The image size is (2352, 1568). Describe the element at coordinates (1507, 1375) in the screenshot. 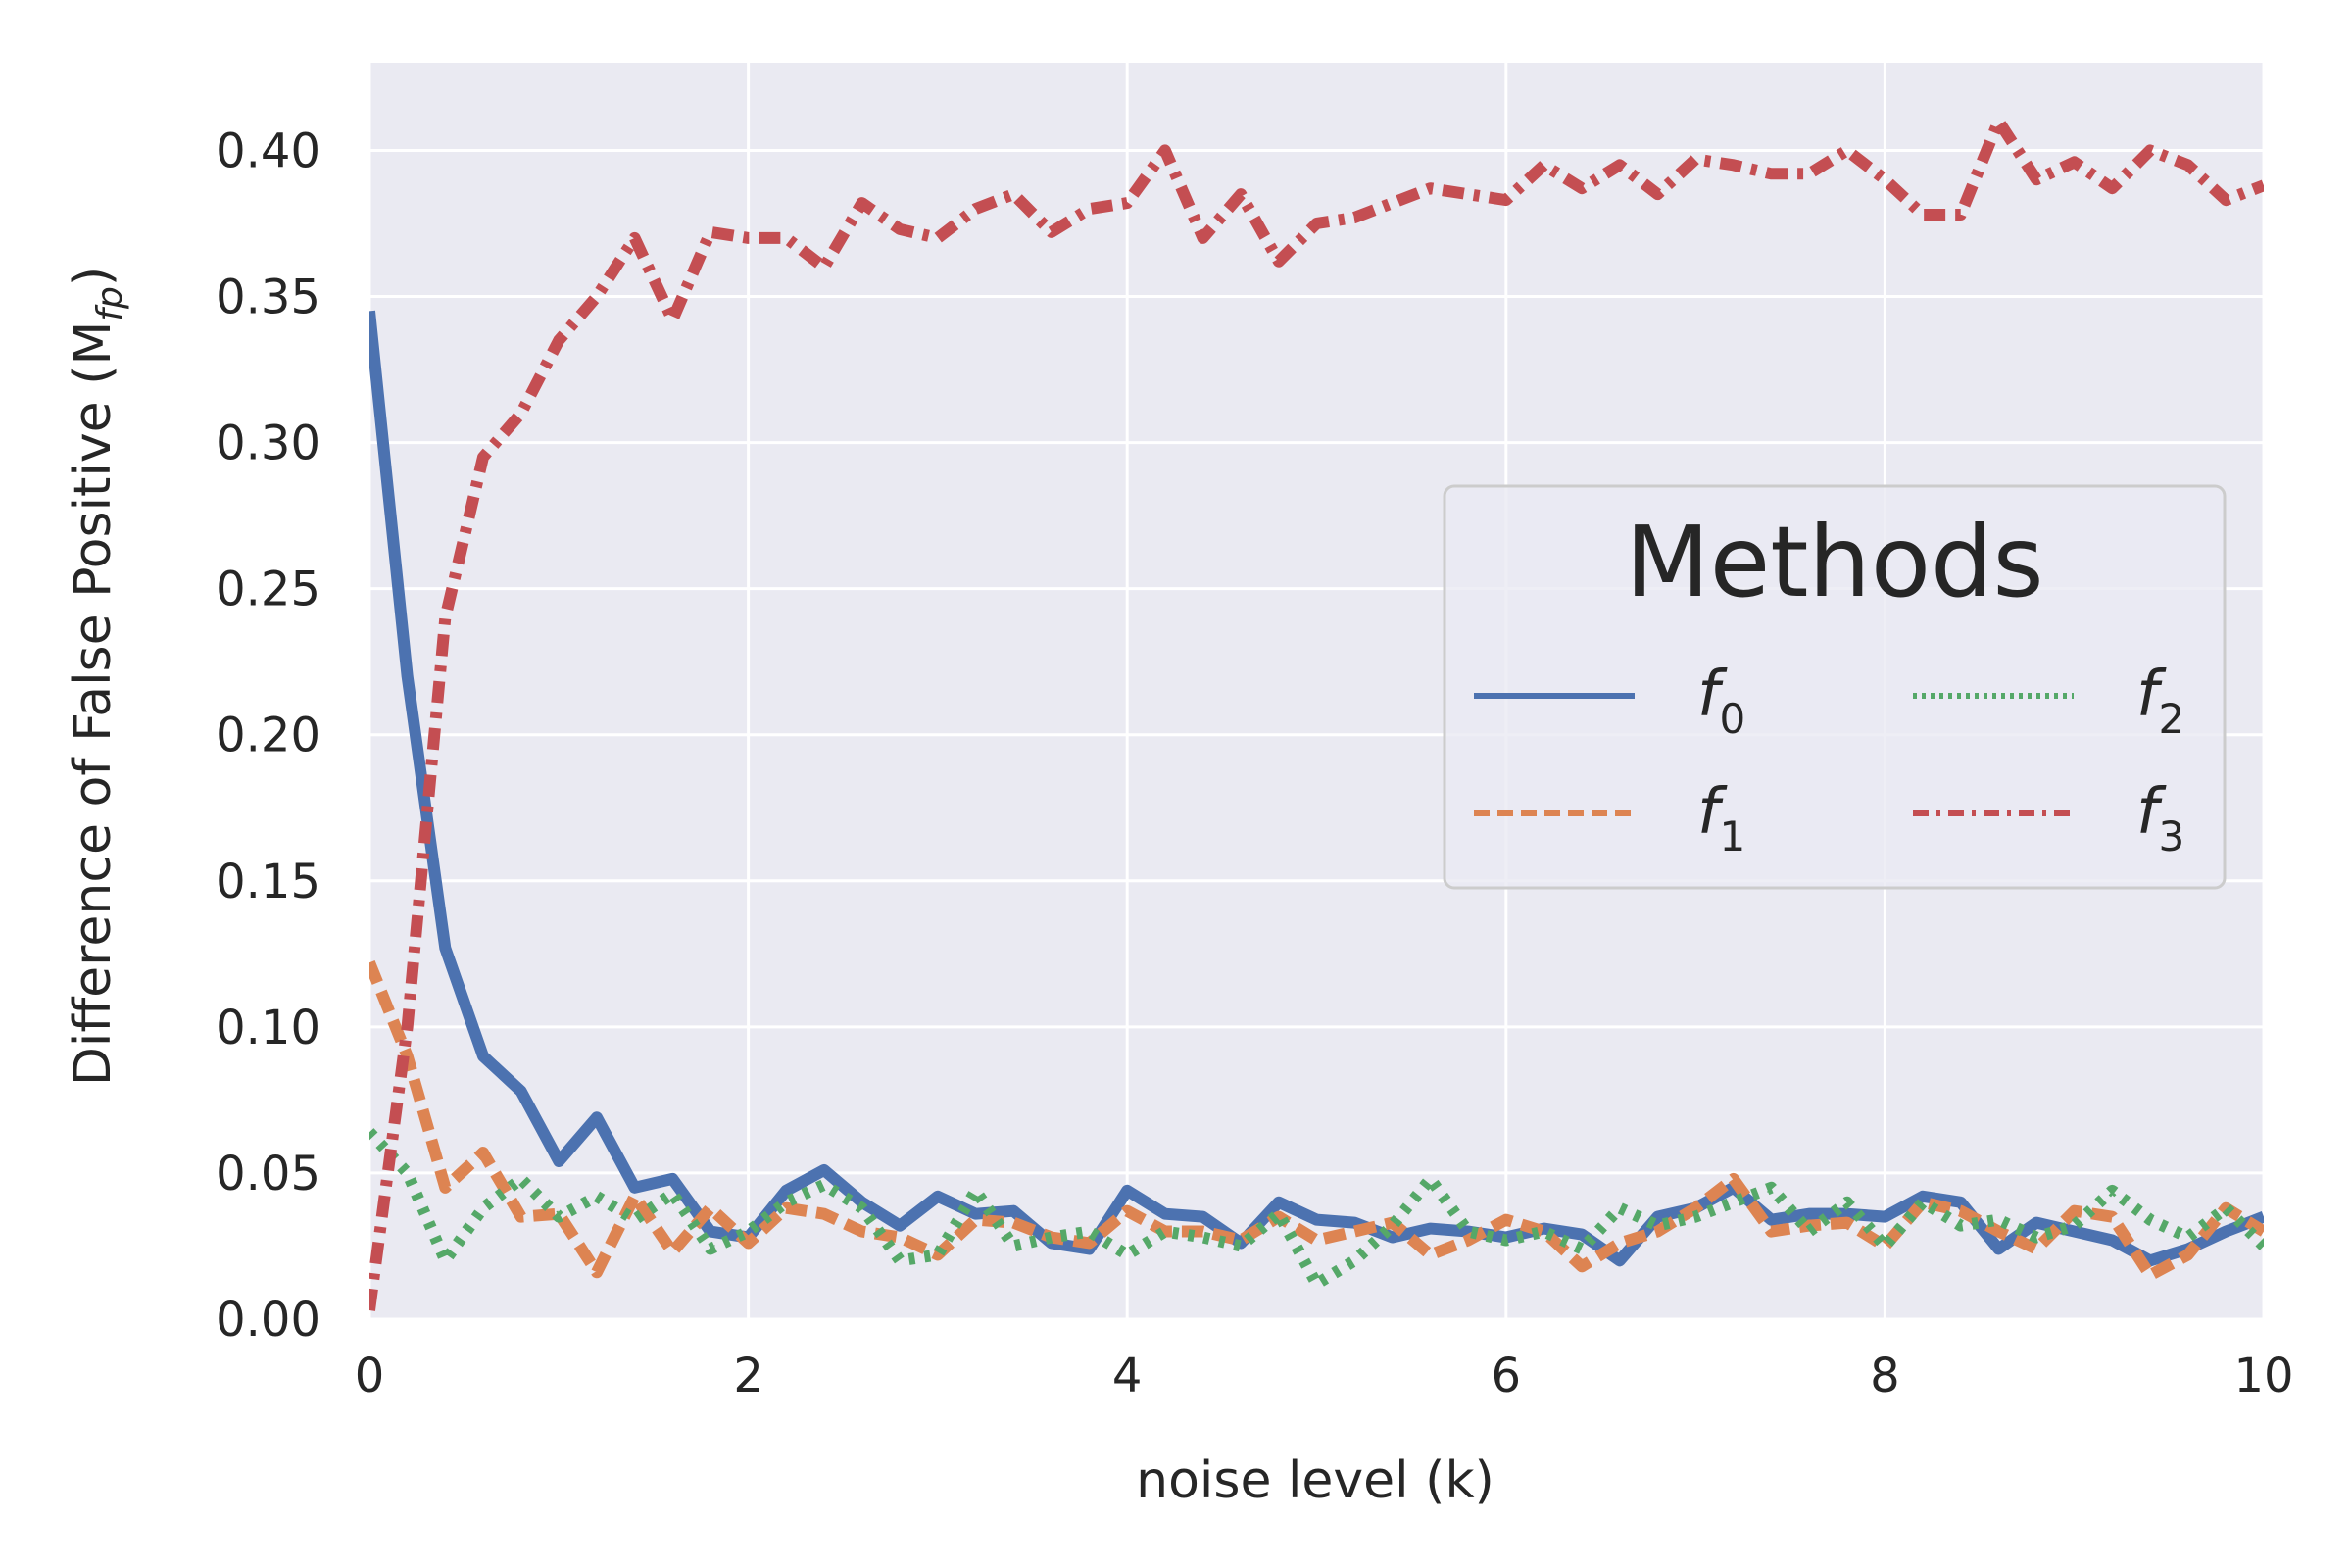

I see `x-tick-label: 6` at that location.